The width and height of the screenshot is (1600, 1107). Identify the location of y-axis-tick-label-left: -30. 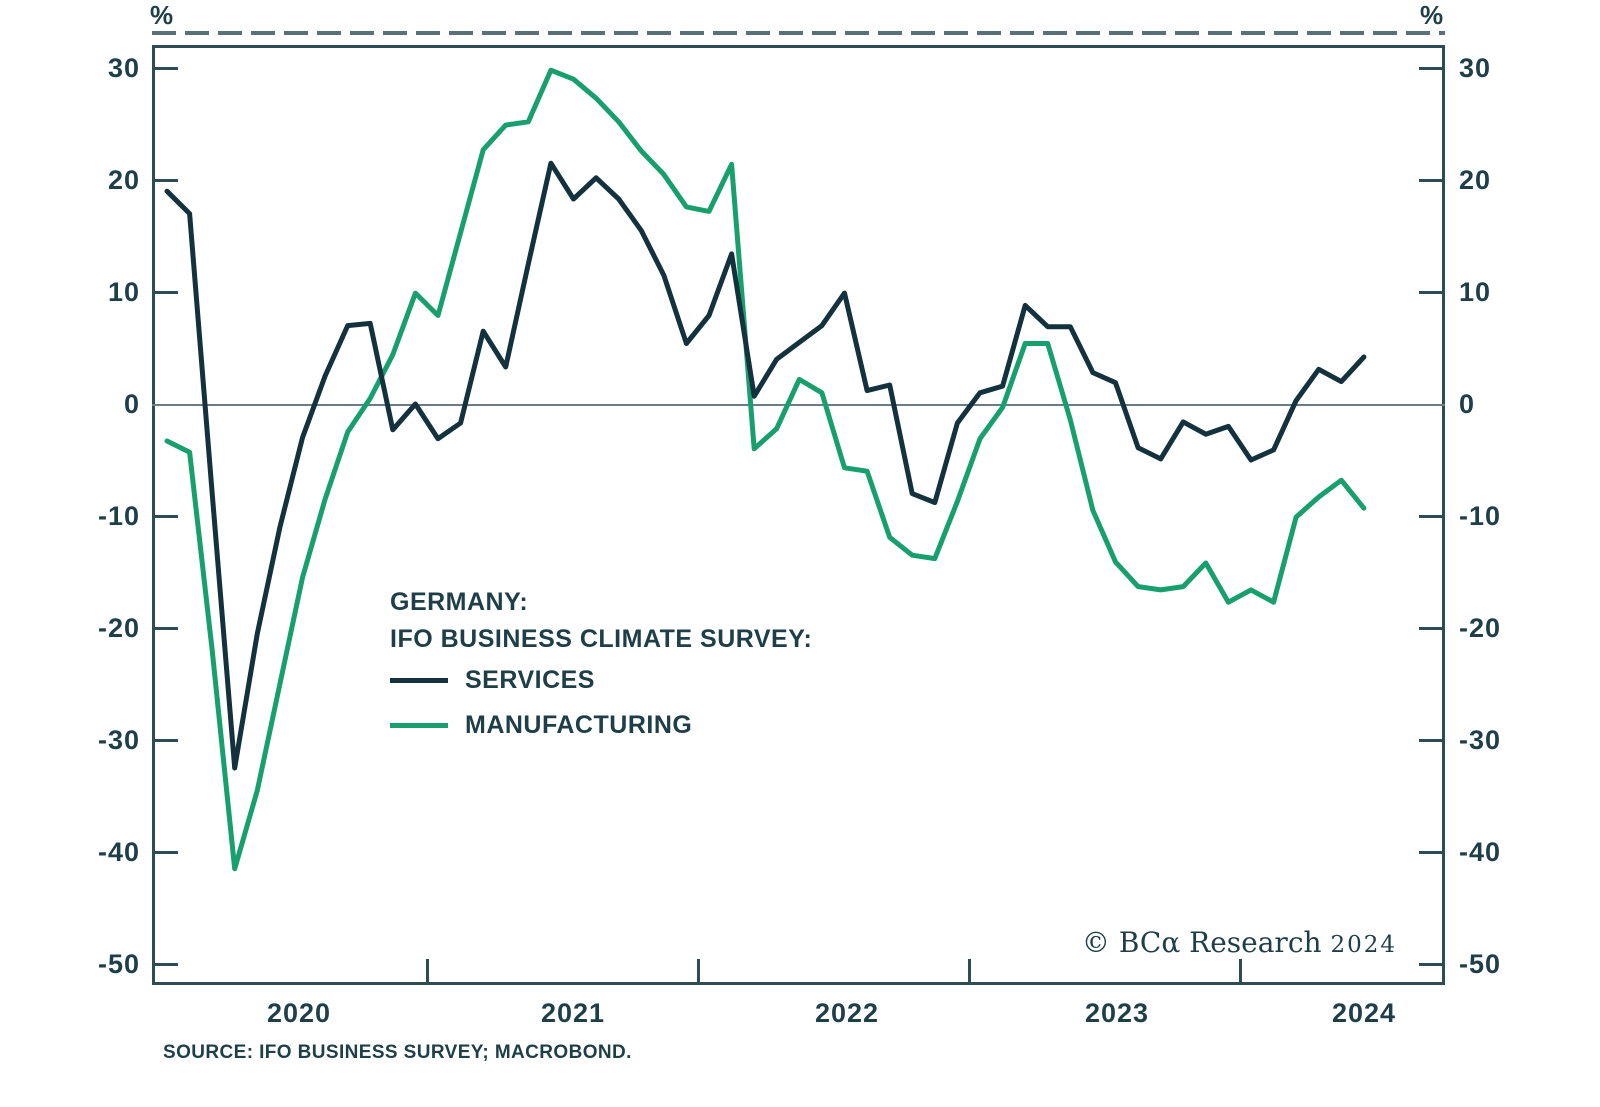
(118, 740).